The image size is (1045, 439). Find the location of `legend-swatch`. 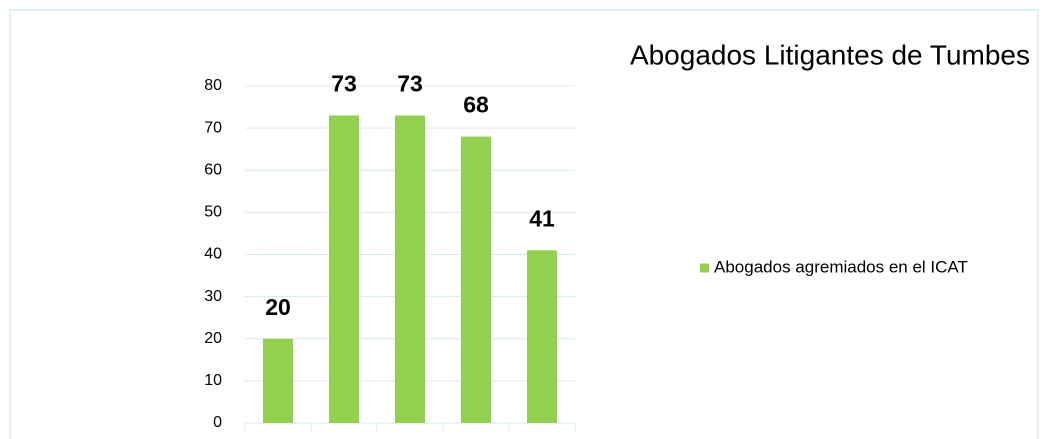

legend-swatch is located at coordinates (704, 268).